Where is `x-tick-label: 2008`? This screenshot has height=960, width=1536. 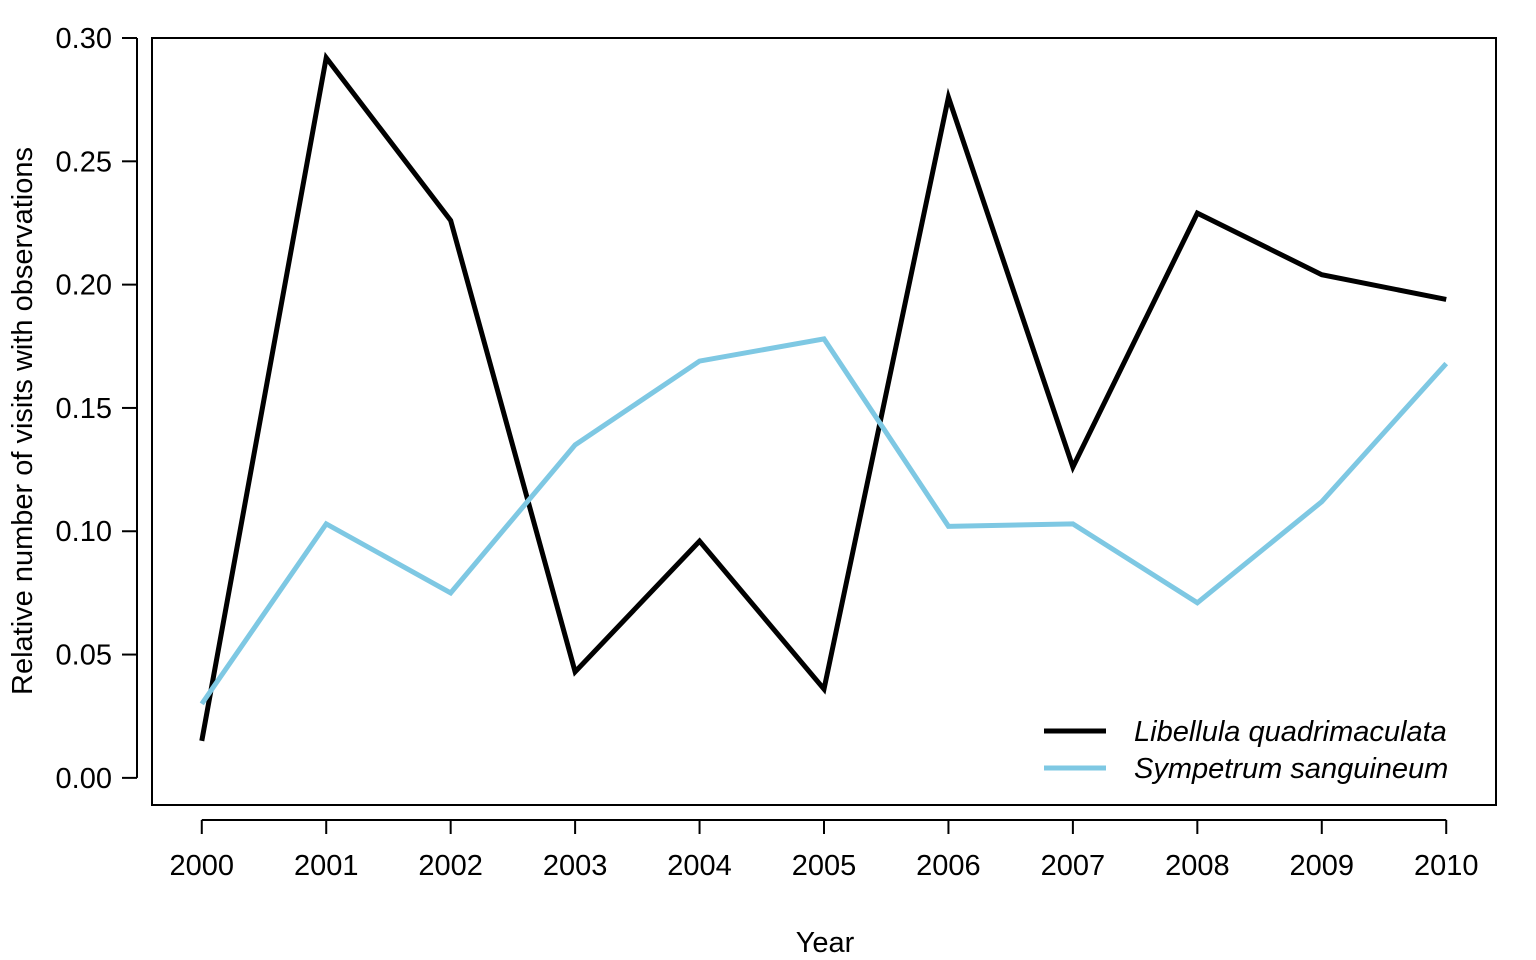 x-tick-label: 2008 is located at coordinates (1197, 866).